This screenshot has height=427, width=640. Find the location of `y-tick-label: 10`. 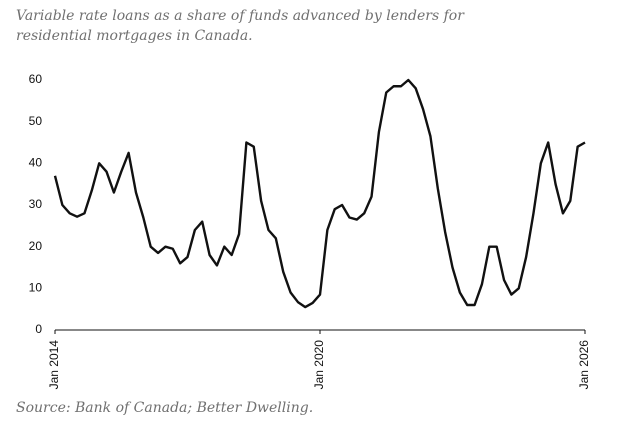

y-tick-label: 10 is located at coordinates (36, 288).